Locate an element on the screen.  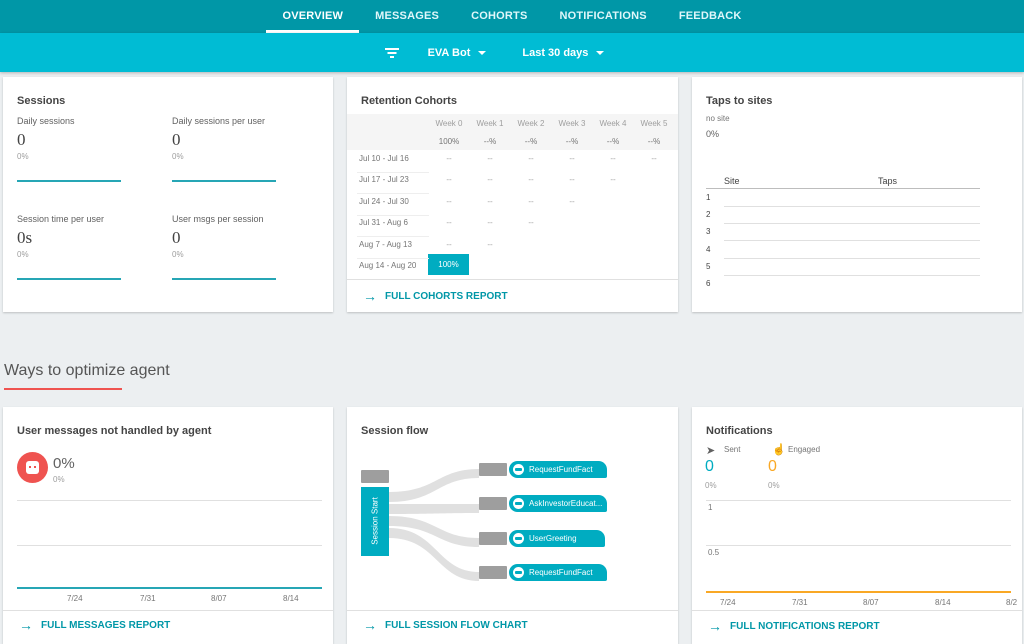
bot-dropdown-label: EVA Bot is located at coordinates (449, 52).